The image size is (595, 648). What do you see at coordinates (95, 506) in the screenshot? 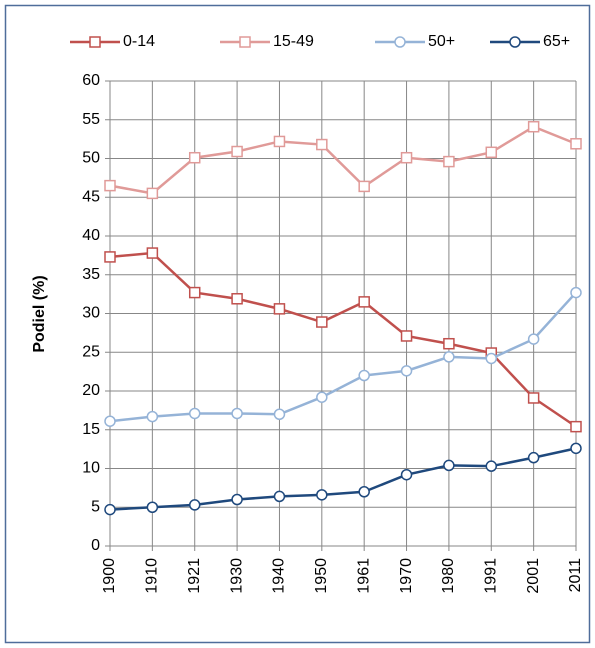
I see `y-tick-label: 5` at bounding box center [95, 506].